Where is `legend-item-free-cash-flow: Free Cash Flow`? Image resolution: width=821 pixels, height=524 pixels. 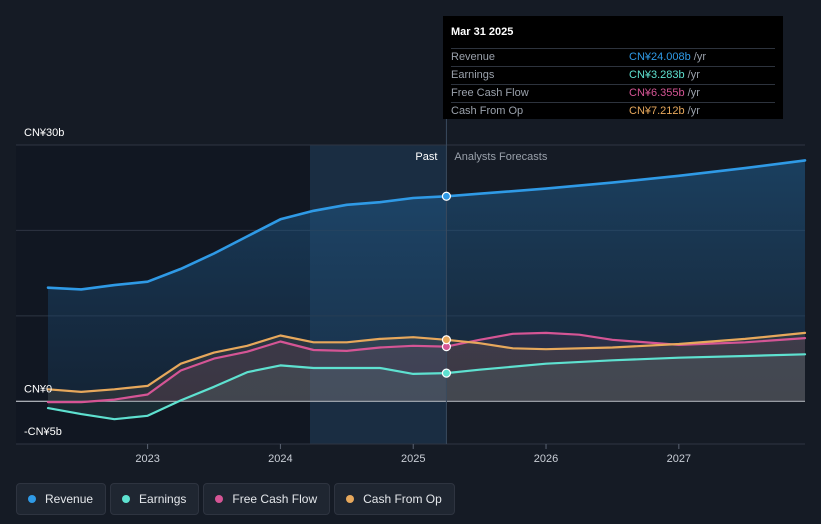
legend-item-free-cash-flow: Free Cash Flow is located at coordinates (267, 499).